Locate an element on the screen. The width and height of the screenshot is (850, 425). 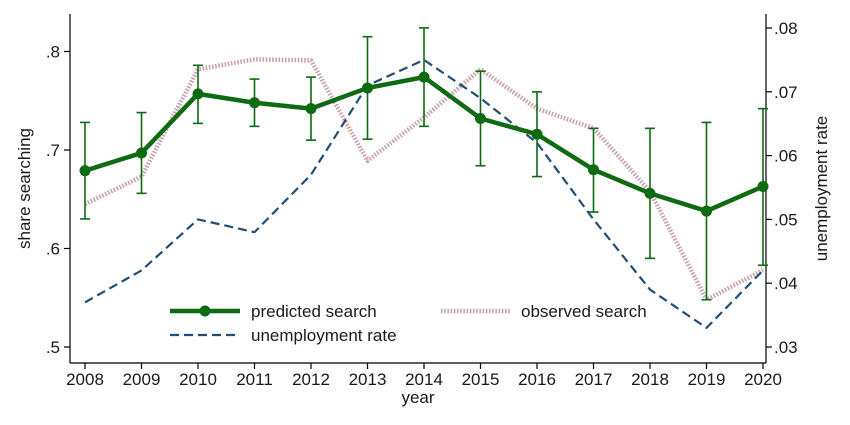
x-tick-label: 2020 is located at coordinates (763, 379).